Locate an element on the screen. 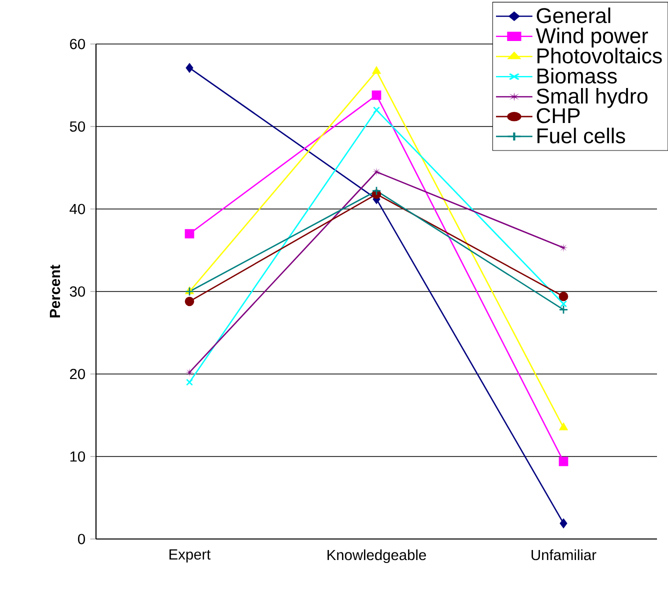  legend-label: Photovoltaics is located at coordinates (599, 56).